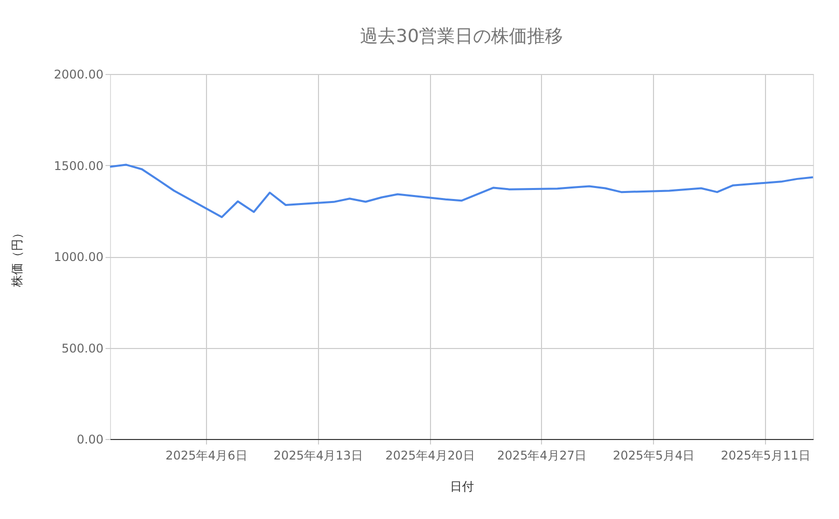 This screenshot has width=839, height=519. Describe the element at coordinates (90, 439) in the screenshot. I see `y-tick-label: 0.00` at that location.